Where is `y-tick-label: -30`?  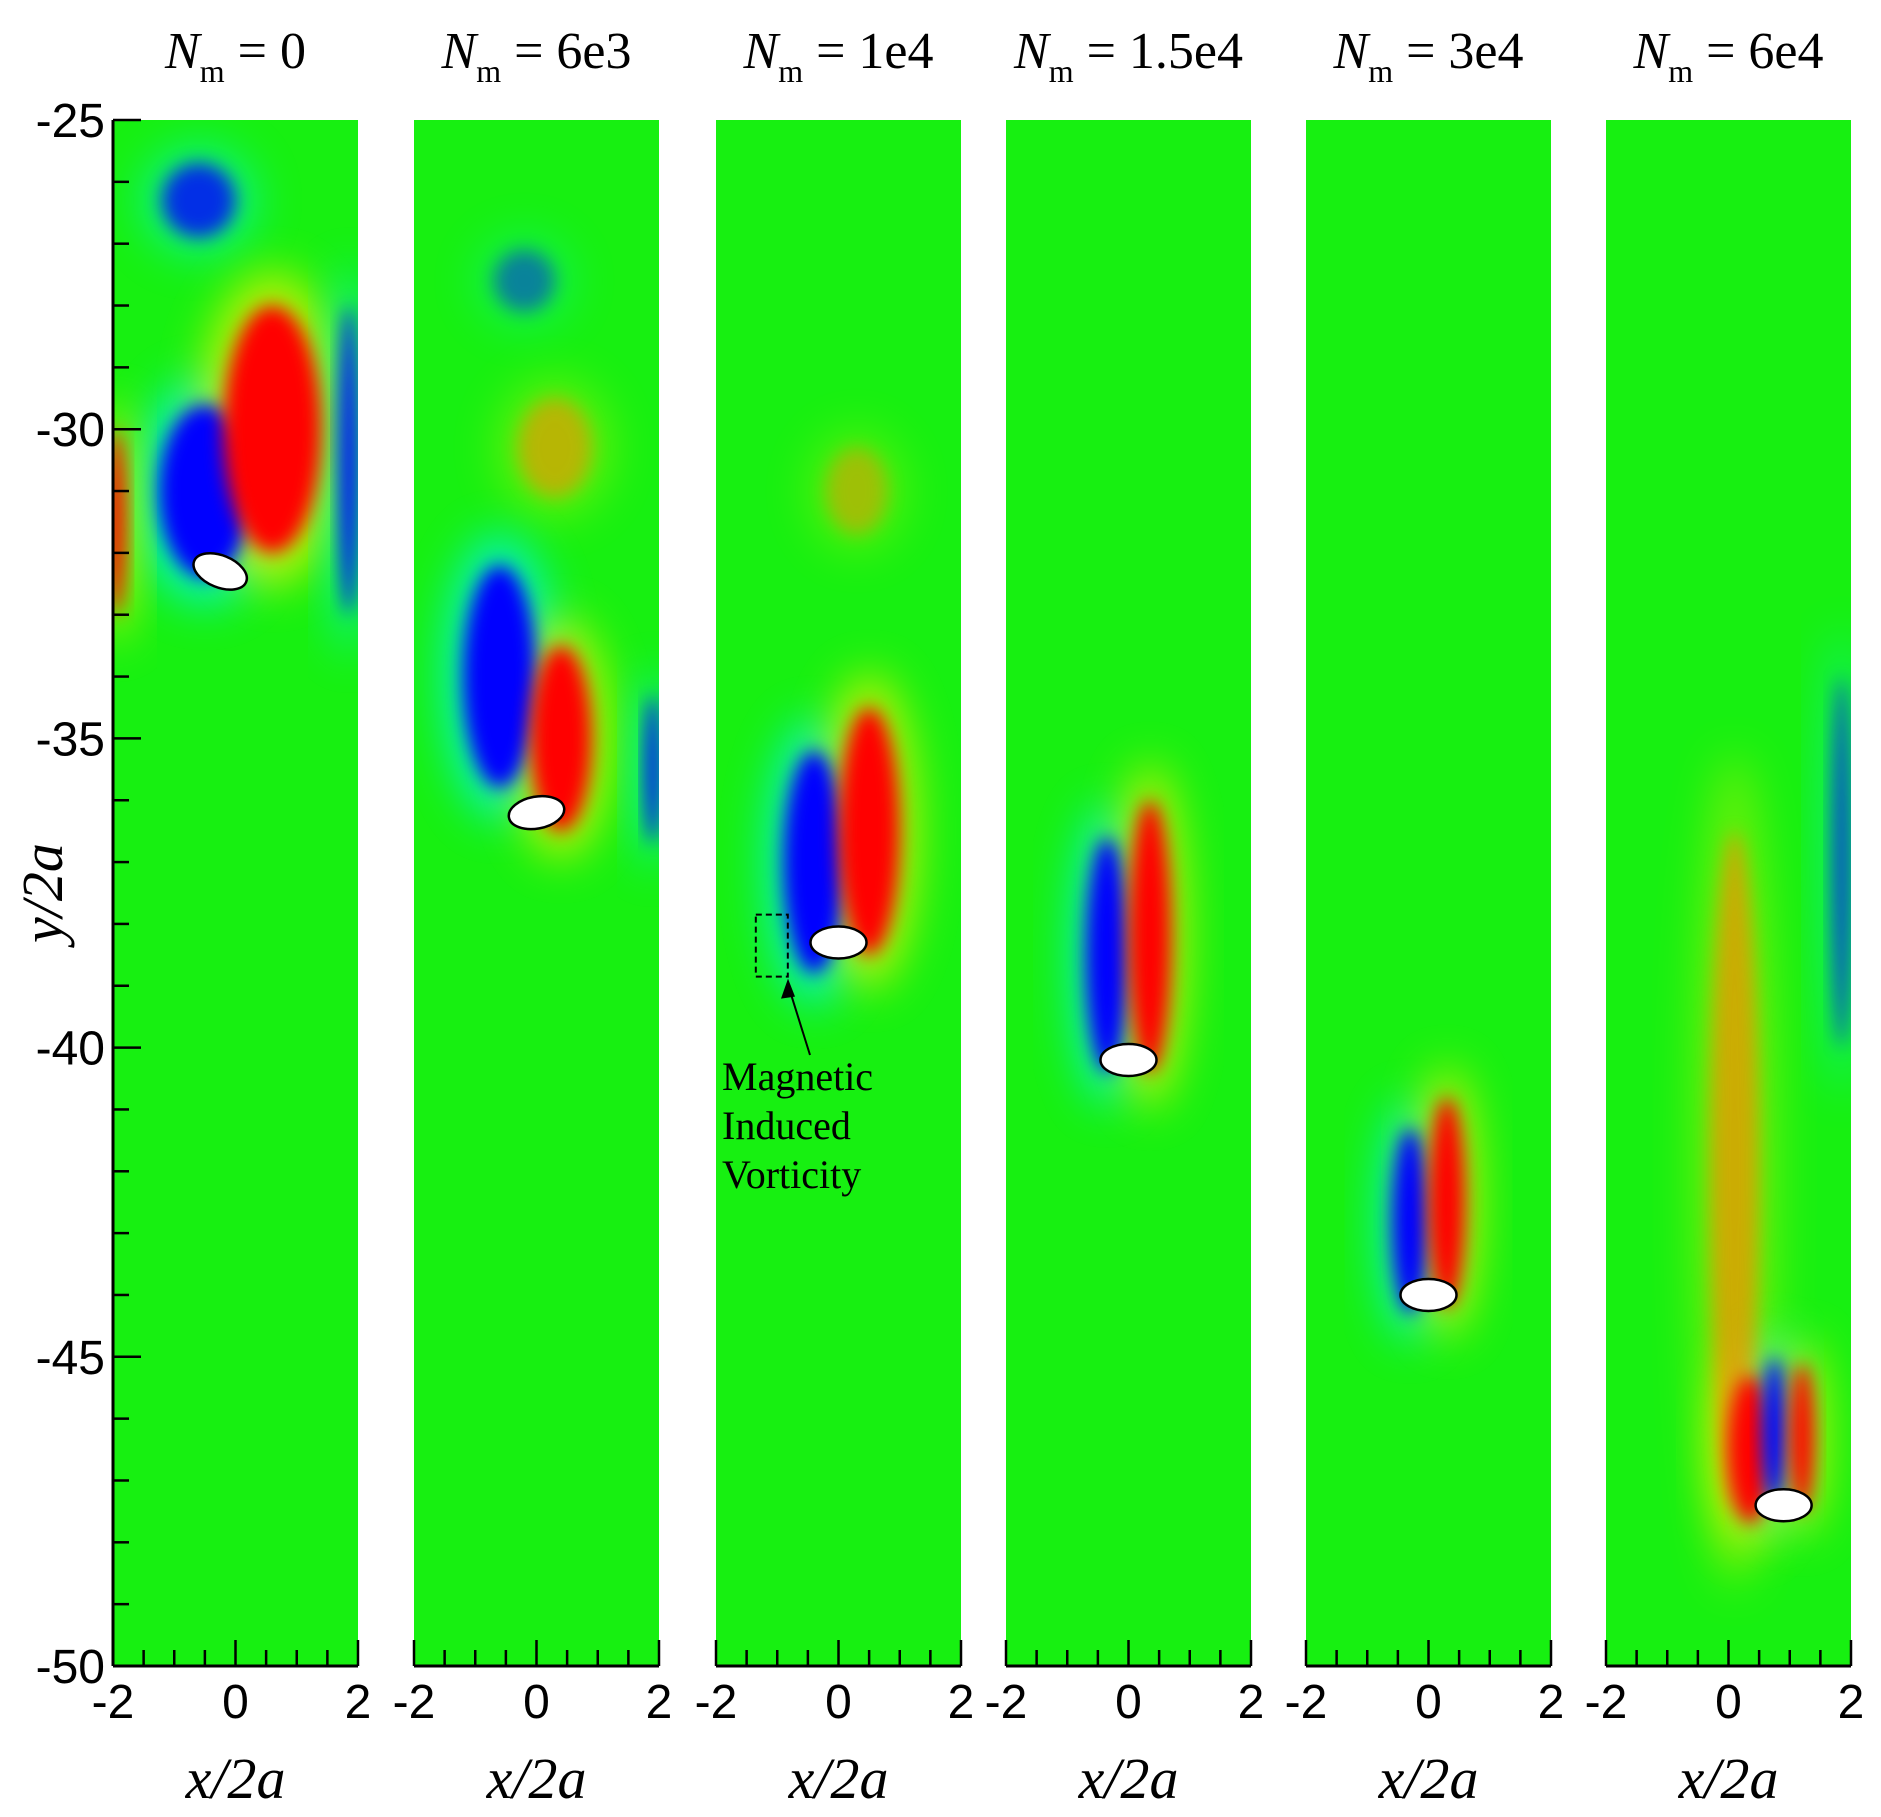
y-tick-label: -30 is located at coordinates (70, 430).